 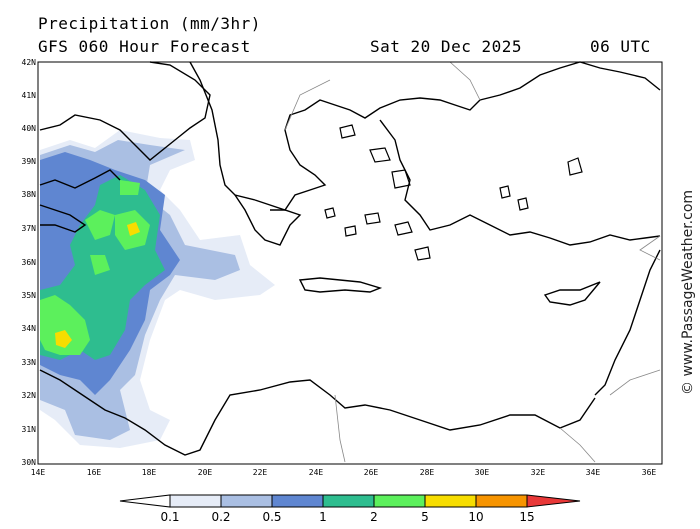 What do you see at coordinates (28, 295) in the screenshot?
I see `lat-label-35n: 35N` at bounding box center [28, 295].